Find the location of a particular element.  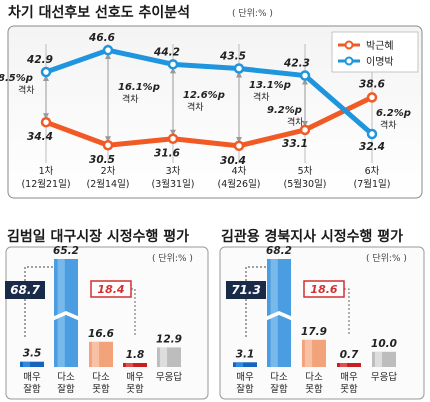

line-chart-unit: ( 단위:% ) is located at coordinates (252, 13).